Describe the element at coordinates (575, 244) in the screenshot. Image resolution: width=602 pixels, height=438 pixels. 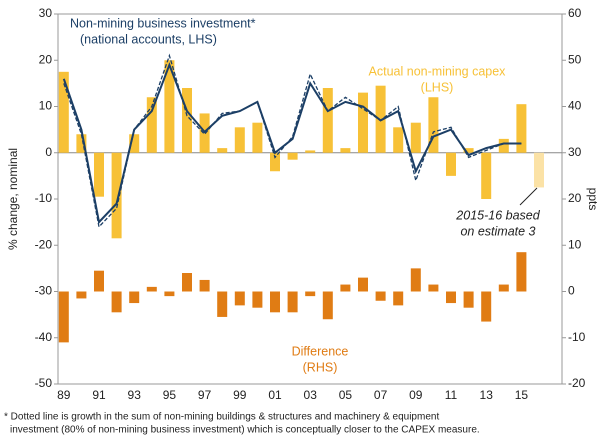
I see `y2-tick-label: 10` at that location.